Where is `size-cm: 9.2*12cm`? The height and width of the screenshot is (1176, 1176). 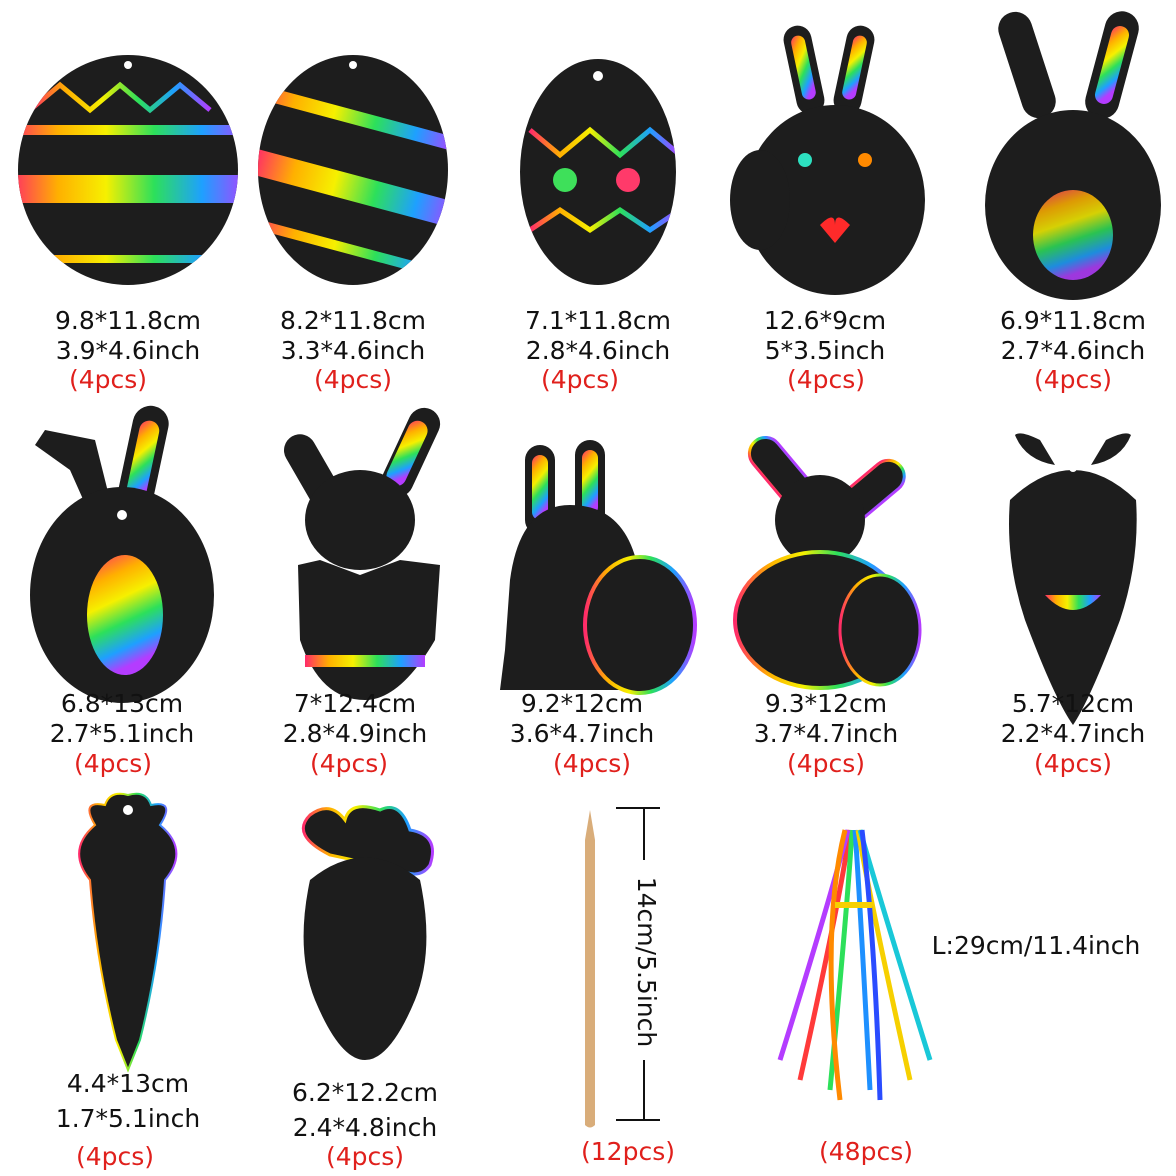 size-cm: 9.2*12cm is located at coordinates (582, 703).